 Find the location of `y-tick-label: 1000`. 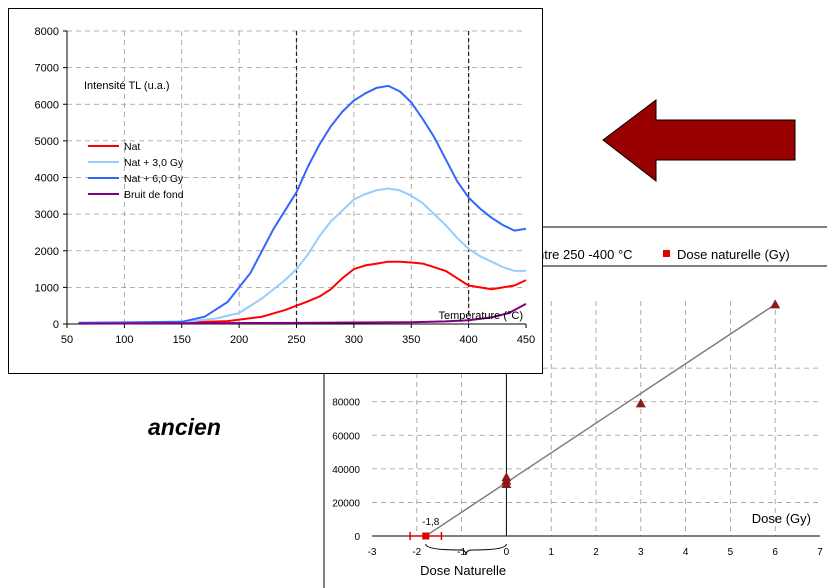

y-tick-label: 1000 is located at coordinates (47, 288).